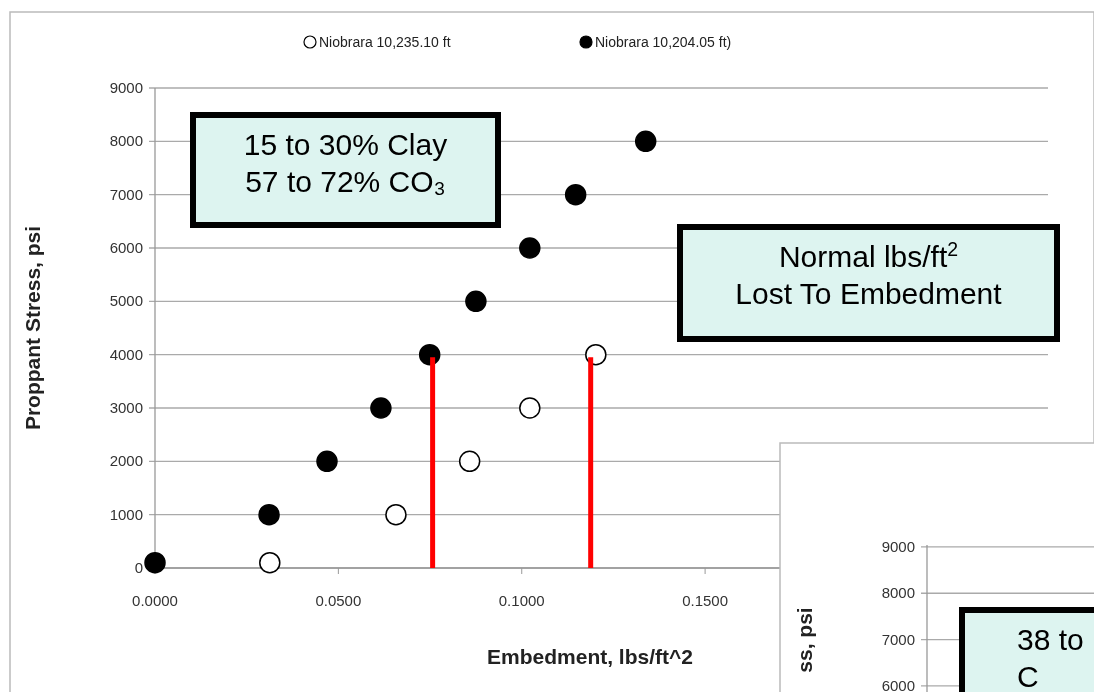 The height and width of the screenshot is (692, 1094). Describe the element at coordinates (345, 163) in the screenshot. I see `annotation: 15 to 30% Clay 57 to 72% CO₃` at that location.